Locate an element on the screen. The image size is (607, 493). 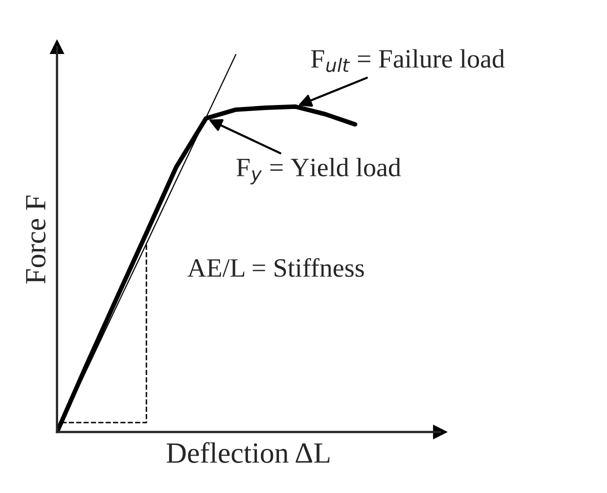
annotation: F$_{ult}$ = Failure load is located at coordinates (408, 60).